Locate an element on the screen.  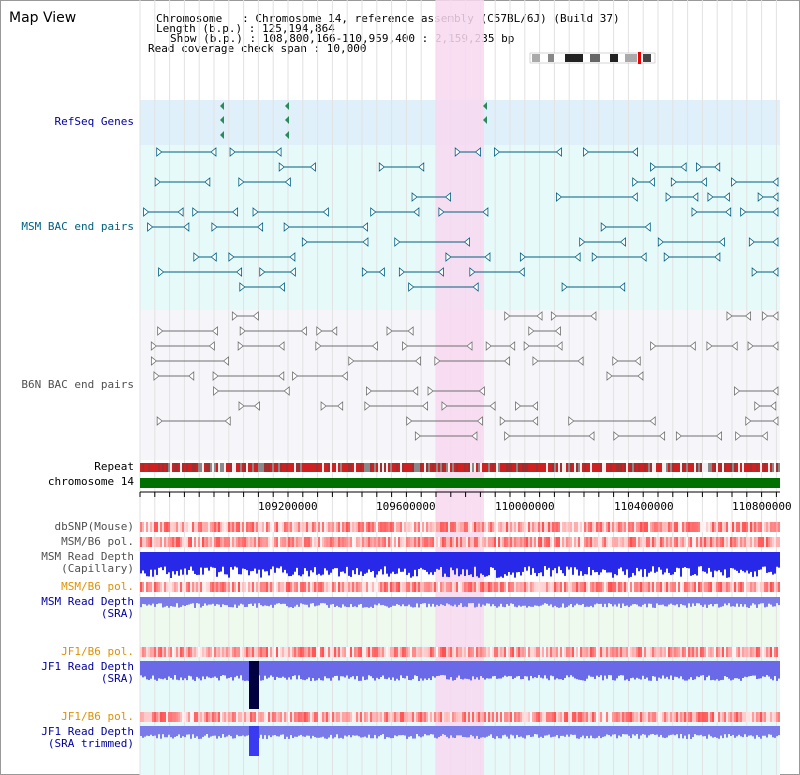
repeat-track is located at coordinates (460, 467).